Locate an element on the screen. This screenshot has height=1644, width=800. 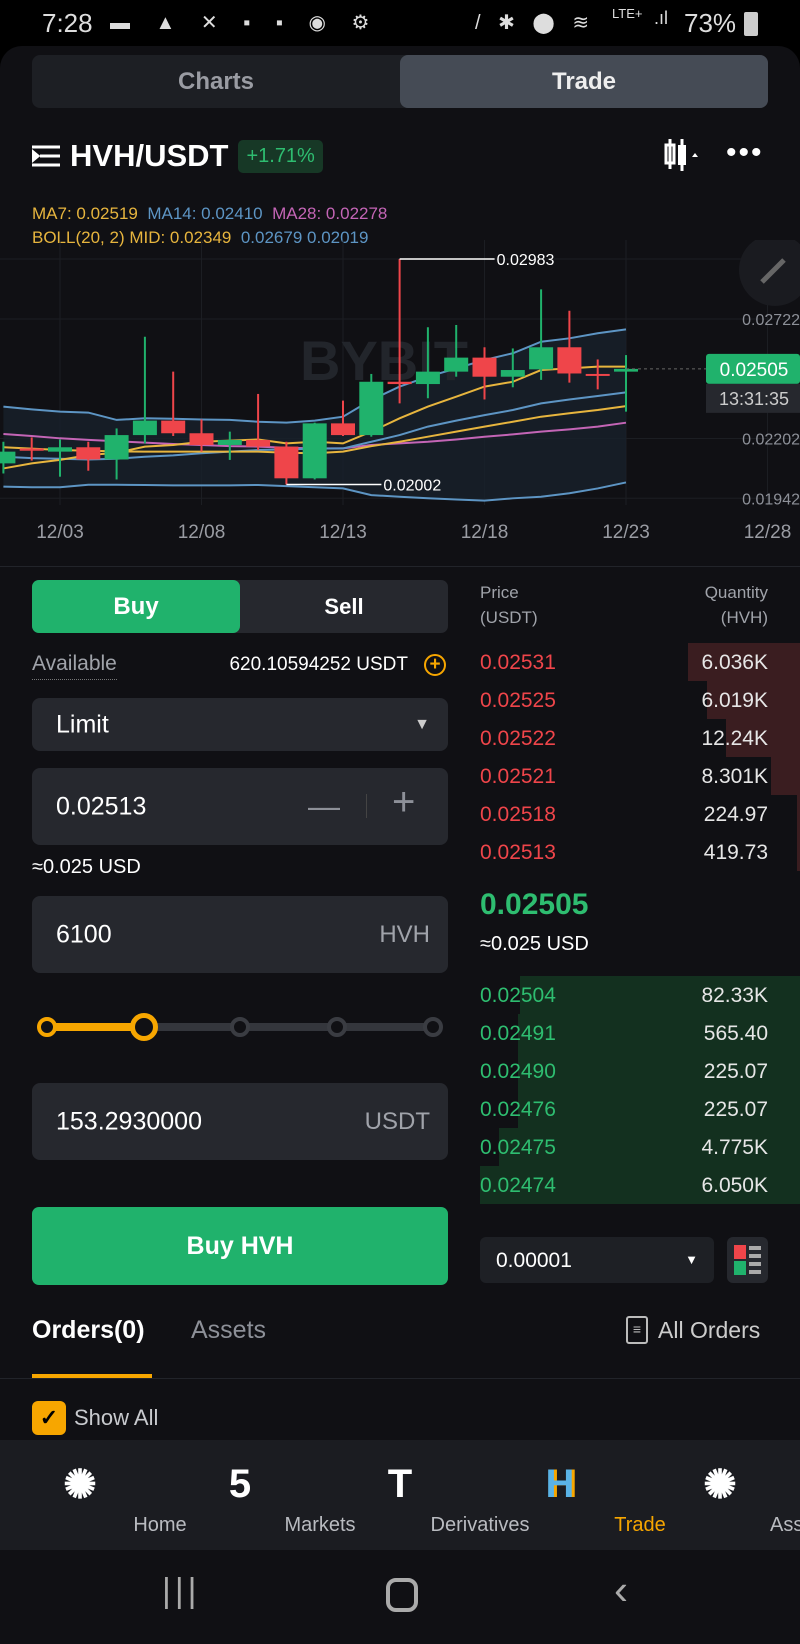
home-nav-icon is located at coordinates (402, 1595).